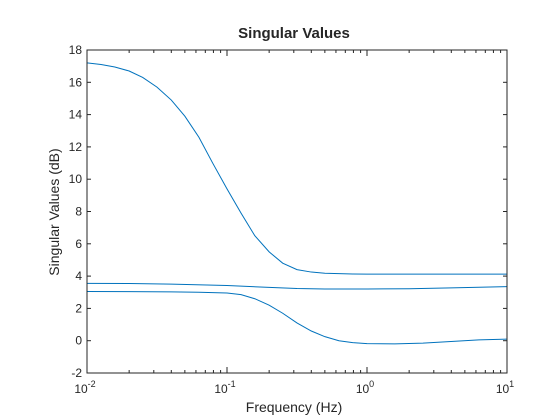 The width and height of the screenshot is (560, 420). Describe the element at coordinates (92, 384) in the screenshot. I see `x-tick-exponent: -2` at that location.